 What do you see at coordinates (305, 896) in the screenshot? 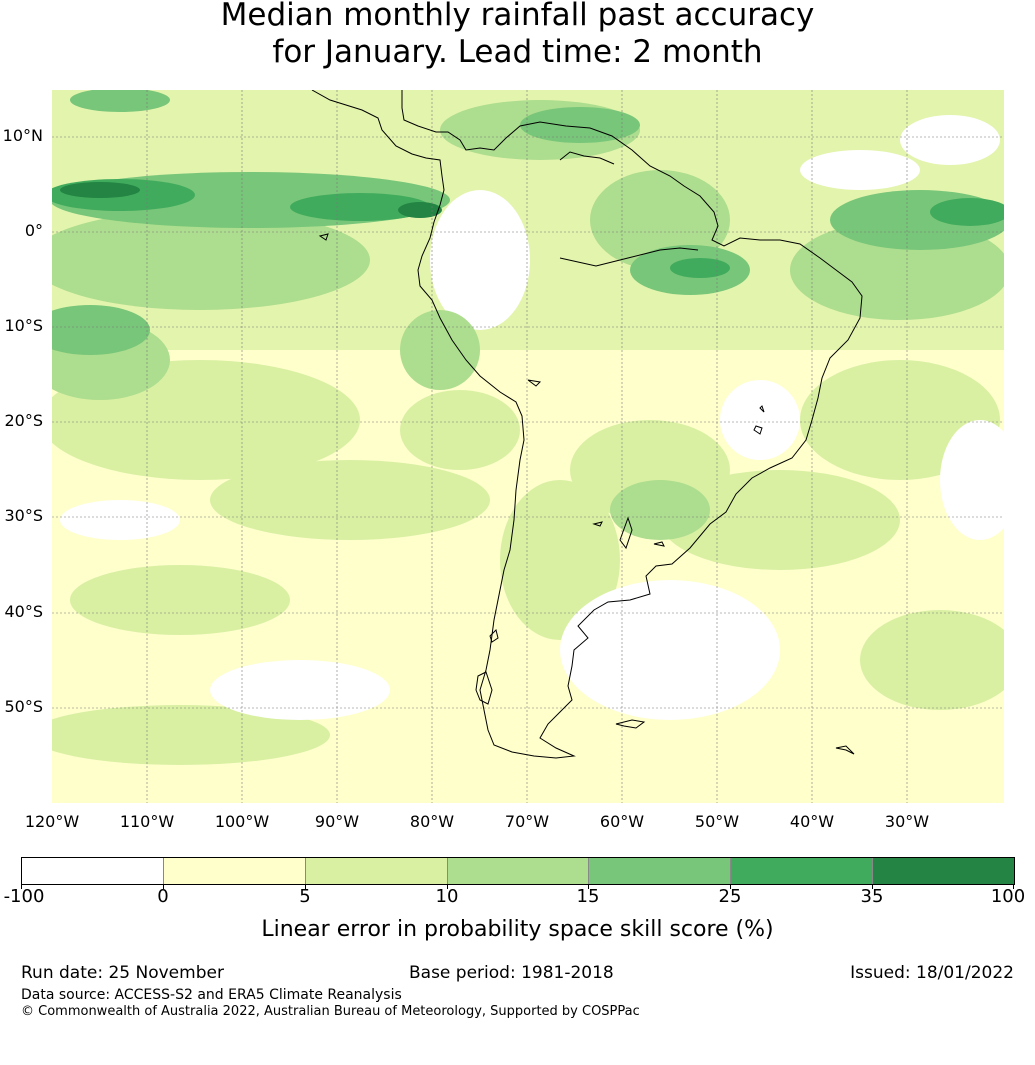
I see `colorbar-tick-label: 5` at bounding box center [305, 896].